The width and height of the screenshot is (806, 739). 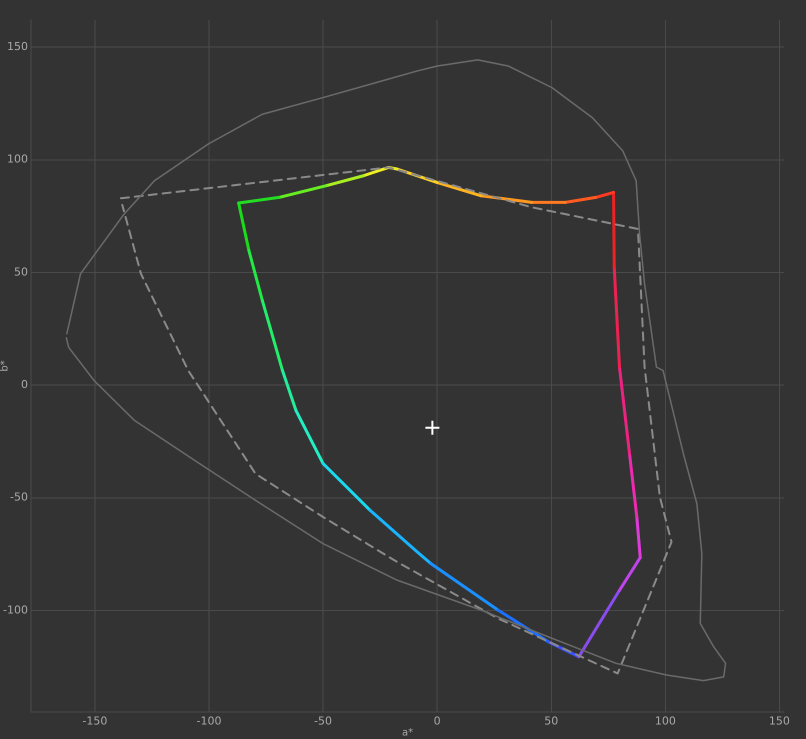 I want to click on x-tick-label: 150, so click(x=779, y=721).